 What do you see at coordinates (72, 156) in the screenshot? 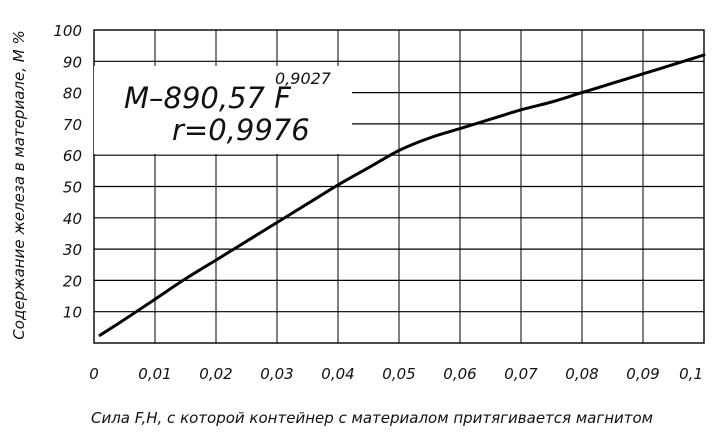
I see `y-tick-label: 60` at bounding box center [72, 156].